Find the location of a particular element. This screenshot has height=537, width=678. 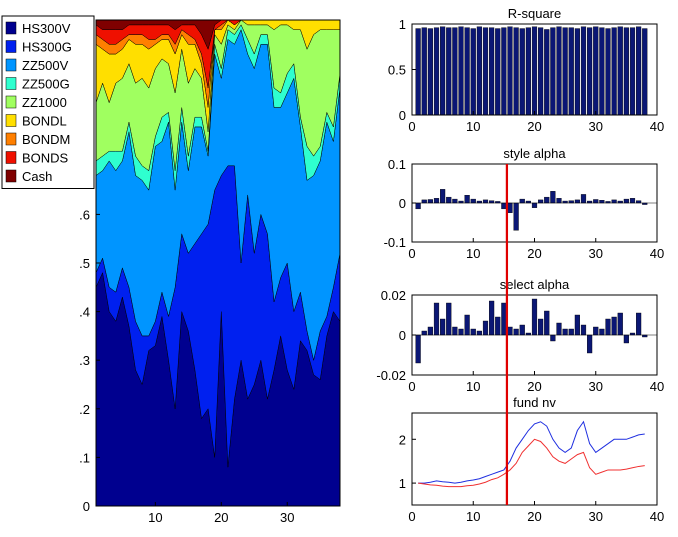

style_weights-xtick-label: 10 is located at coordinates (155, 517).